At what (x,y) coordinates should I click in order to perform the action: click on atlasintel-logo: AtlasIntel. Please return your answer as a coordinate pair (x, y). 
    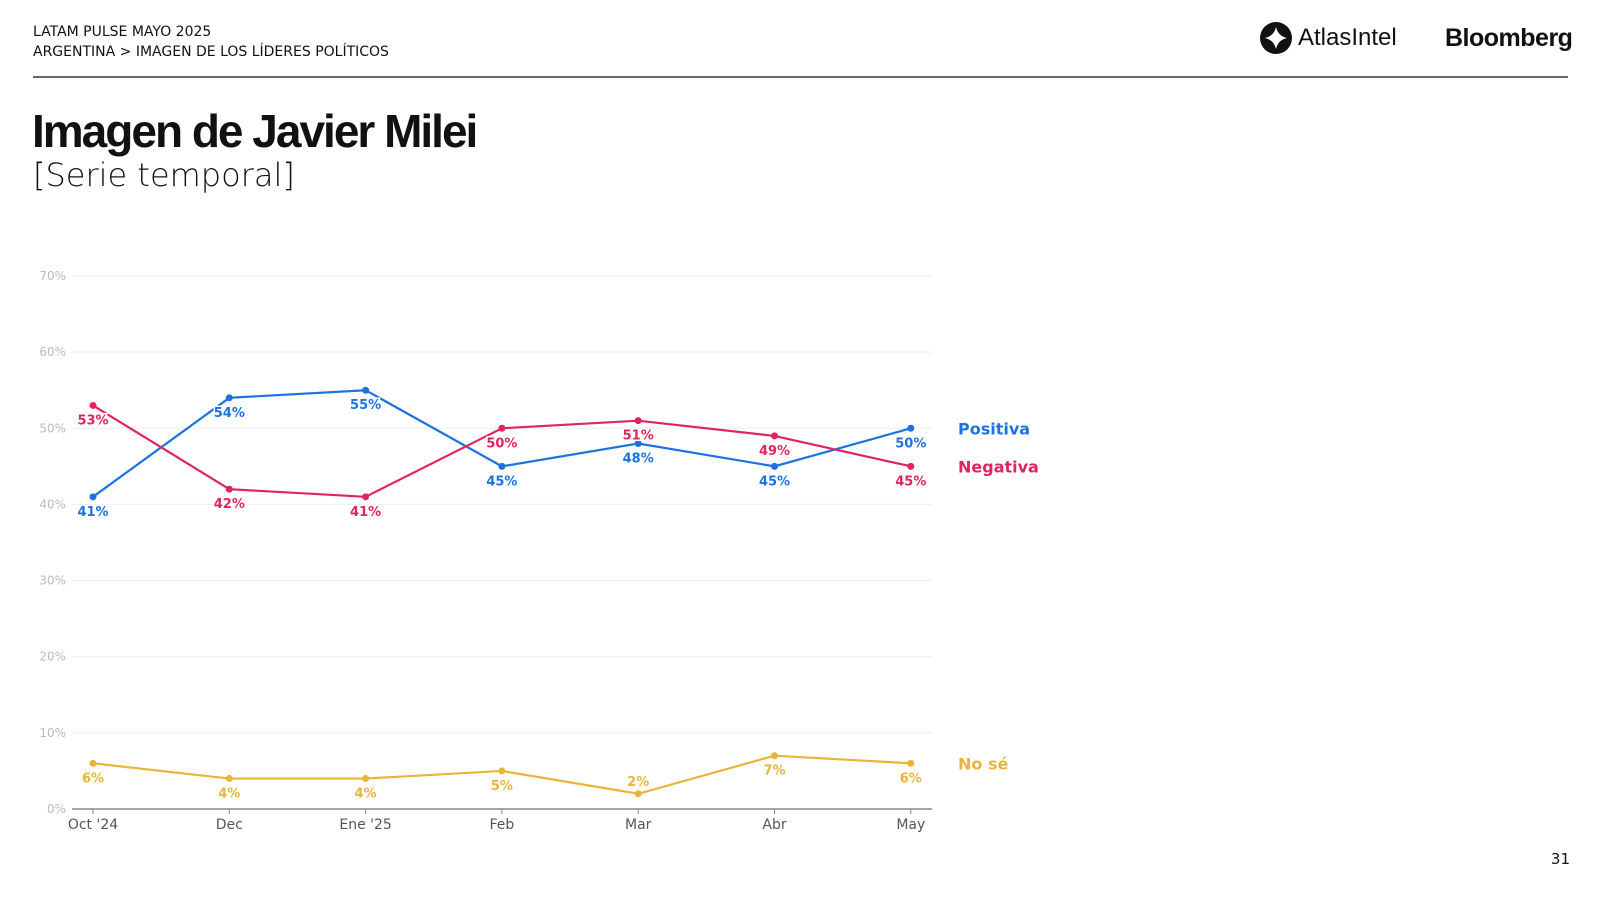
    Looking at the image, I should click on (1328, 38).